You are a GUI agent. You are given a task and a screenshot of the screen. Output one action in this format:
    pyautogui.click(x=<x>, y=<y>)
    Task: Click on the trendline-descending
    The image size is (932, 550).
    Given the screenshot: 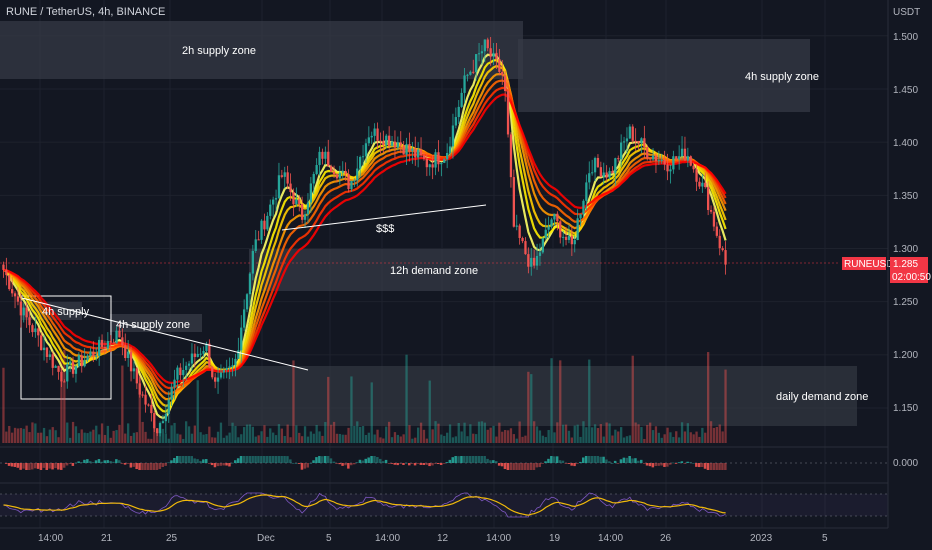 What is the action you would take?
    pyautogui.click(x=165, y=334)
    